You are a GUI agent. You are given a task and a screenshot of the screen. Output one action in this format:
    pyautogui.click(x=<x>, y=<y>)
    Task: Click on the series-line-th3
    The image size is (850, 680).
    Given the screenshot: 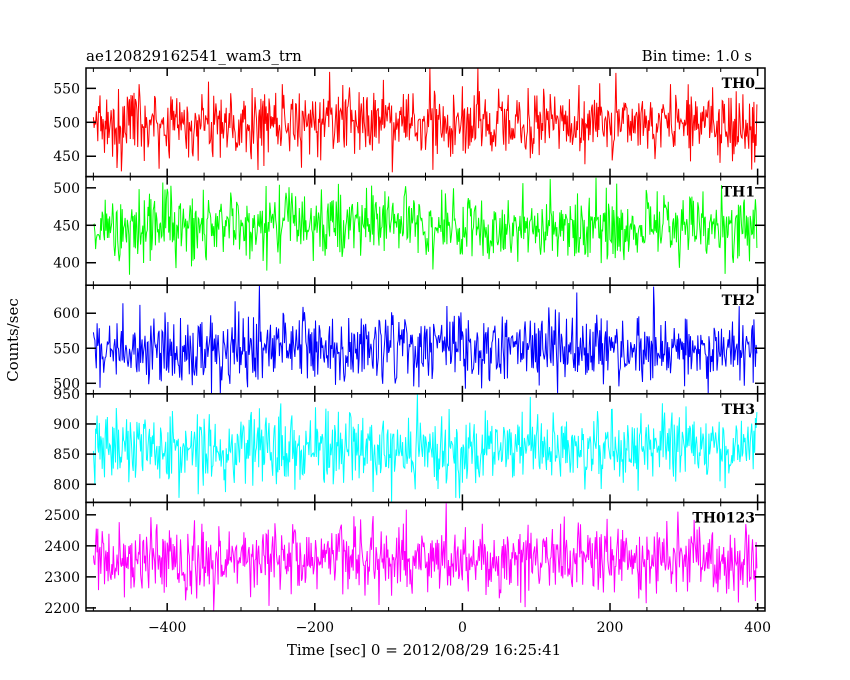 What is the action you would take?
    pyautogui.click(x=425, y=448)
    